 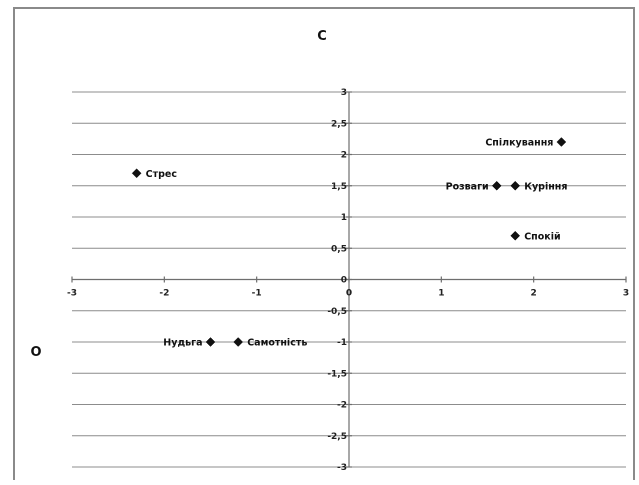 What do you see at coordinates (344, 156) in the screenshot?
I see `y-tick-label: 2` at bounding box center [344, 156].